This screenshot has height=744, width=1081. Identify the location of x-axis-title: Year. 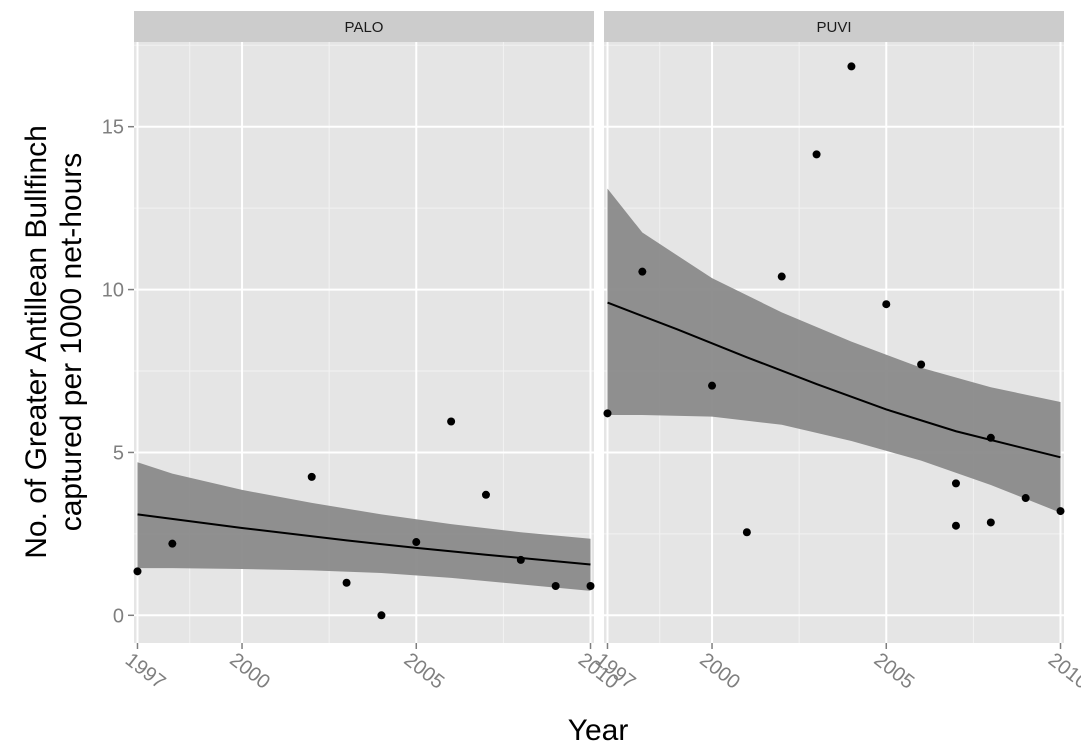
(598, 729).